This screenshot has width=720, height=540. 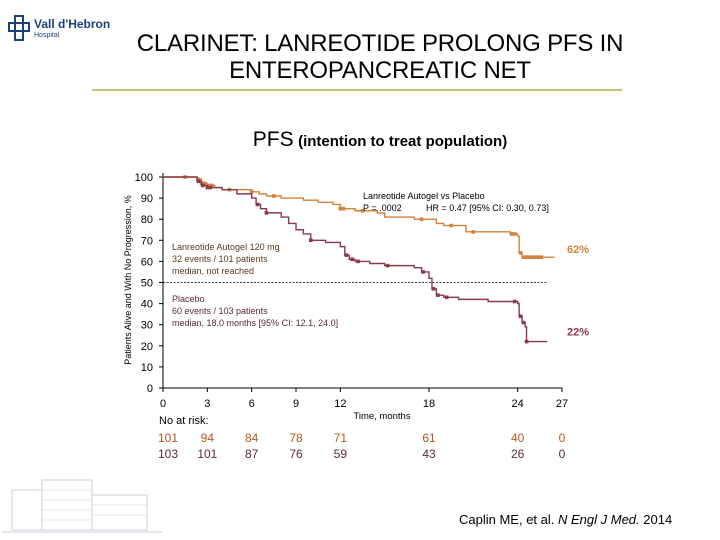 I want to click on at-risk-lanreotide-value: 0, so click(x=562, y=438).